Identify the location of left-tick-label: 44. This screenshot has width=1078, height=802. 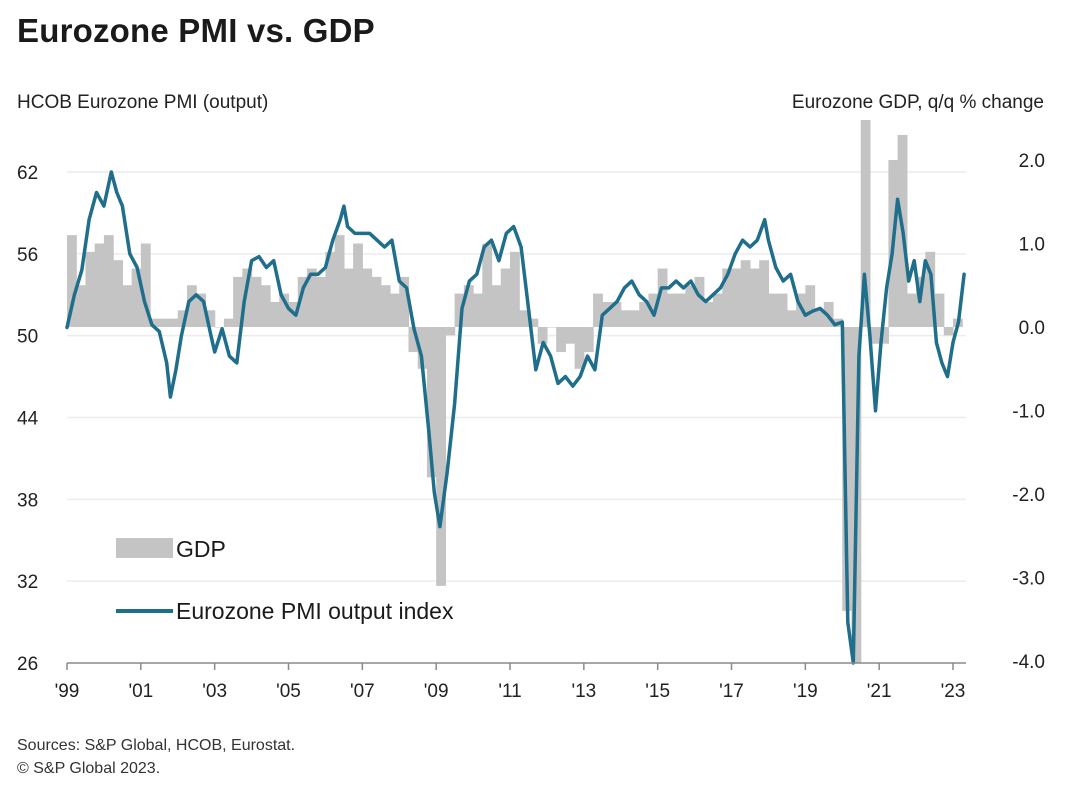
(28, 419).